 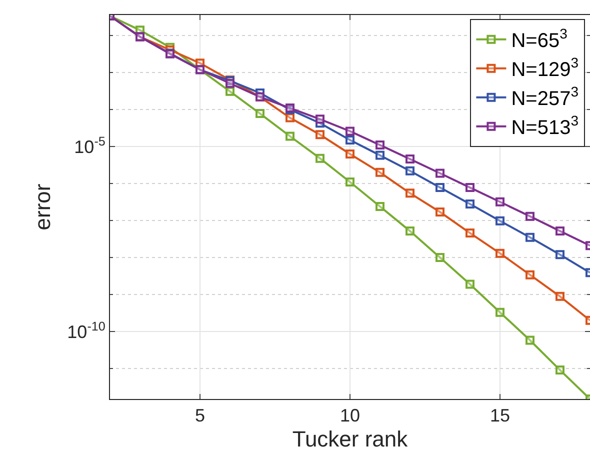 What do you see at coordinates (200, 416) in the screenshot?
I see `x-tick-label: 5` at bounding box center [200, 416].